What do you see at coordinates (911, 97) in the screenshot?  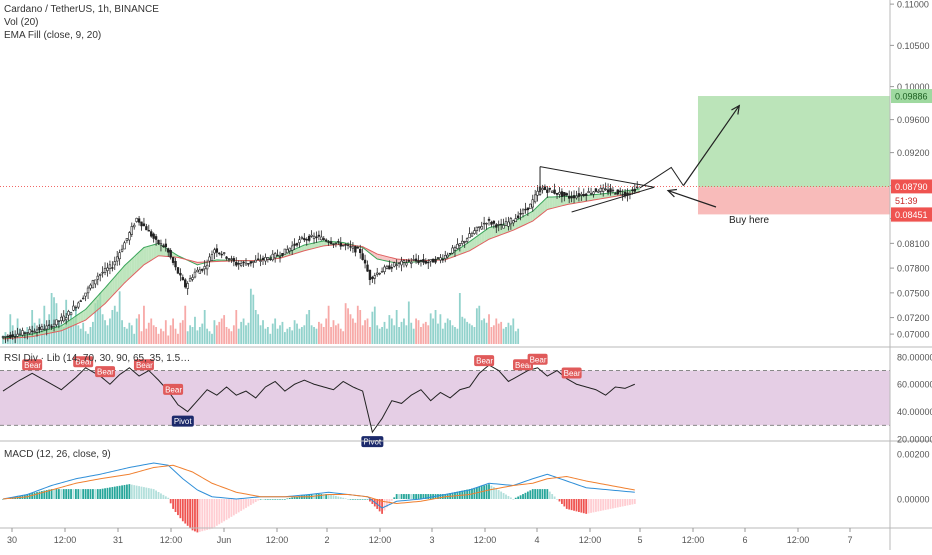 I see `target-price-tag: 0.09886` at bounding box center [911, 97].